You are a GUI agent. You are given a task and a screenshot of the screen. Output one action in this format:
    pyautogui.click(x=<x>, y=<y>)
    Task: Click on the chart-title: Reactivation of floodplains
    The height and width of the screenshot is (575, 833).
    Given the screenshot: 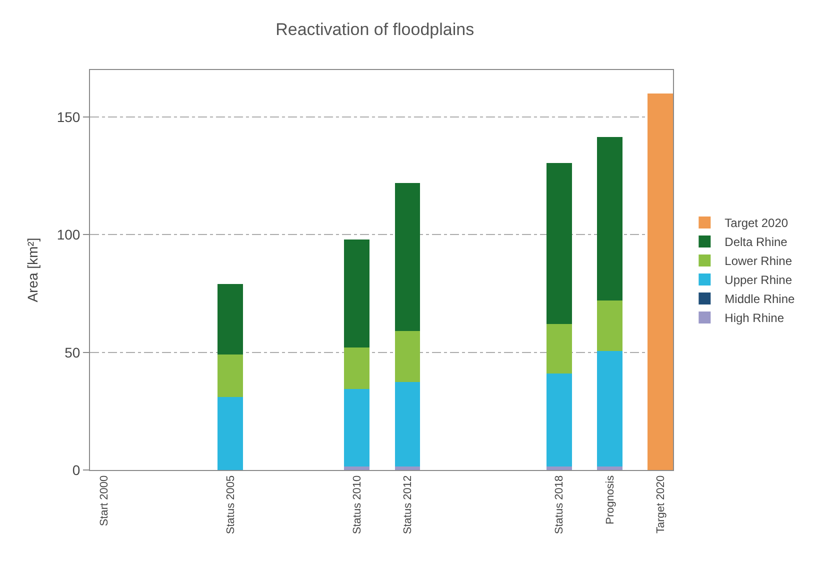 What is the action you would take?
    pyautogui.click(x=375, y=29)
    